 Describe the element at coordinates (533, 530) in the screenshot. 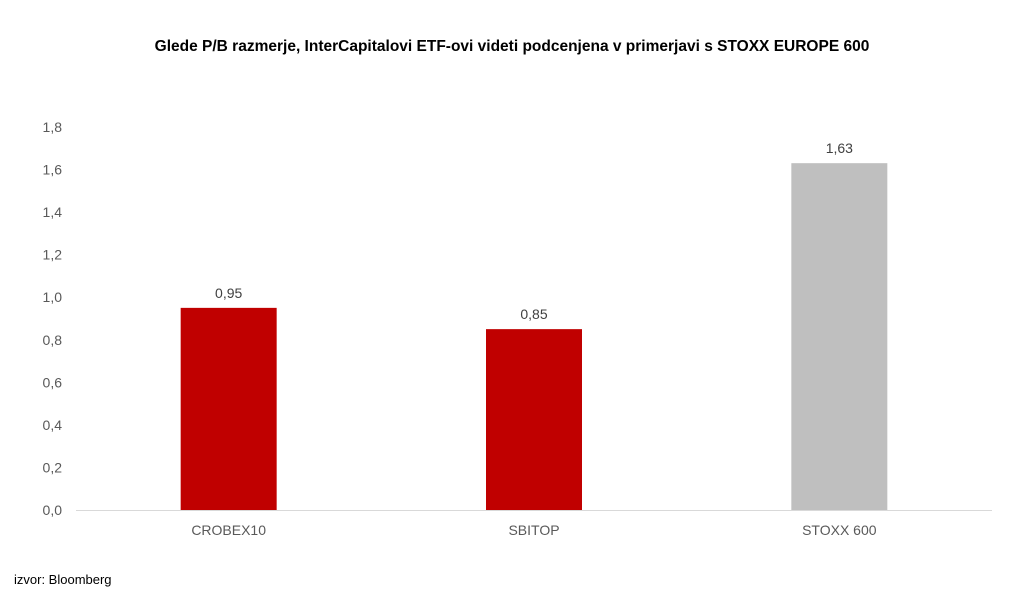

I see `x-tick-label: SBITOP` at that location.